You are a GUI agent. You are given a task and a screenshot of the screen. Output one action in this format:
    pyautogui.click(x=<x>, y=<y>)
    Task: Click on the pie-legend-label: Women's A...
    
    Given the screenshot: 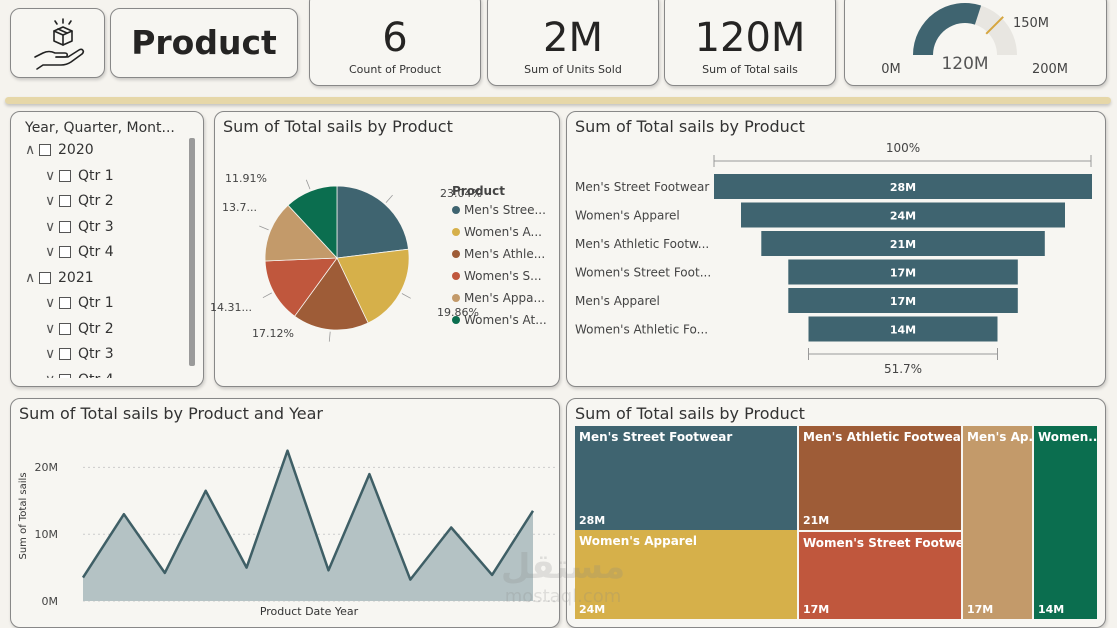 What is the action you would take?
    pyautogui.click(x=503, y=232)
    